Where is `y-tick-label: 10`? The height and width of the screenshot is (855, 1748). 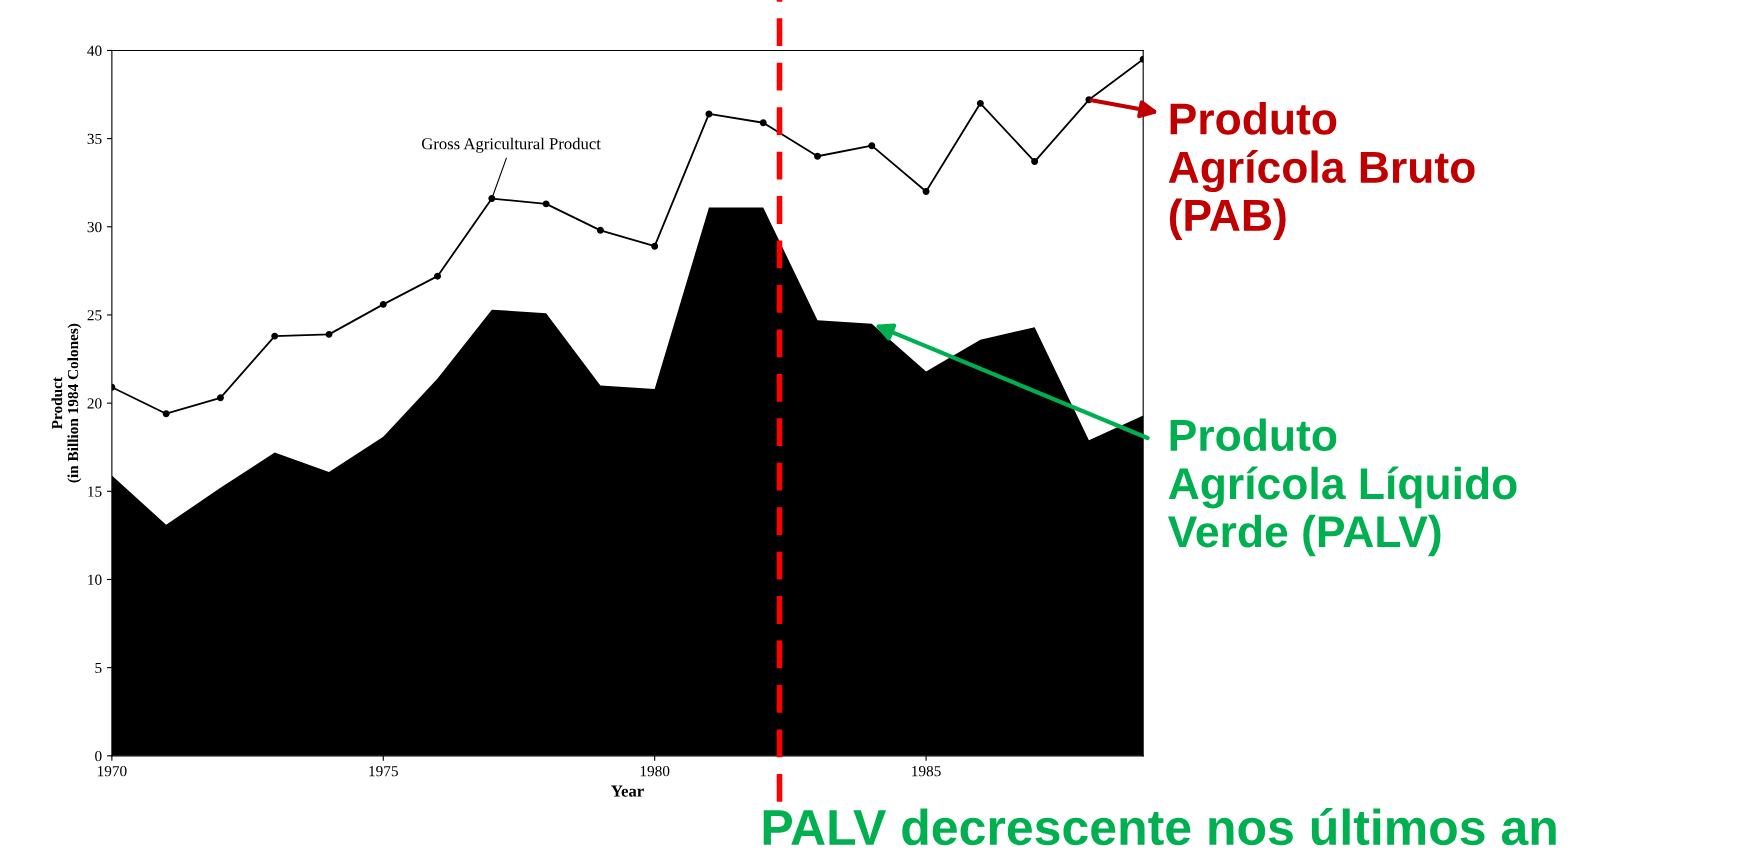 y-tick-label: 10 is located at coordinates (95, 579).